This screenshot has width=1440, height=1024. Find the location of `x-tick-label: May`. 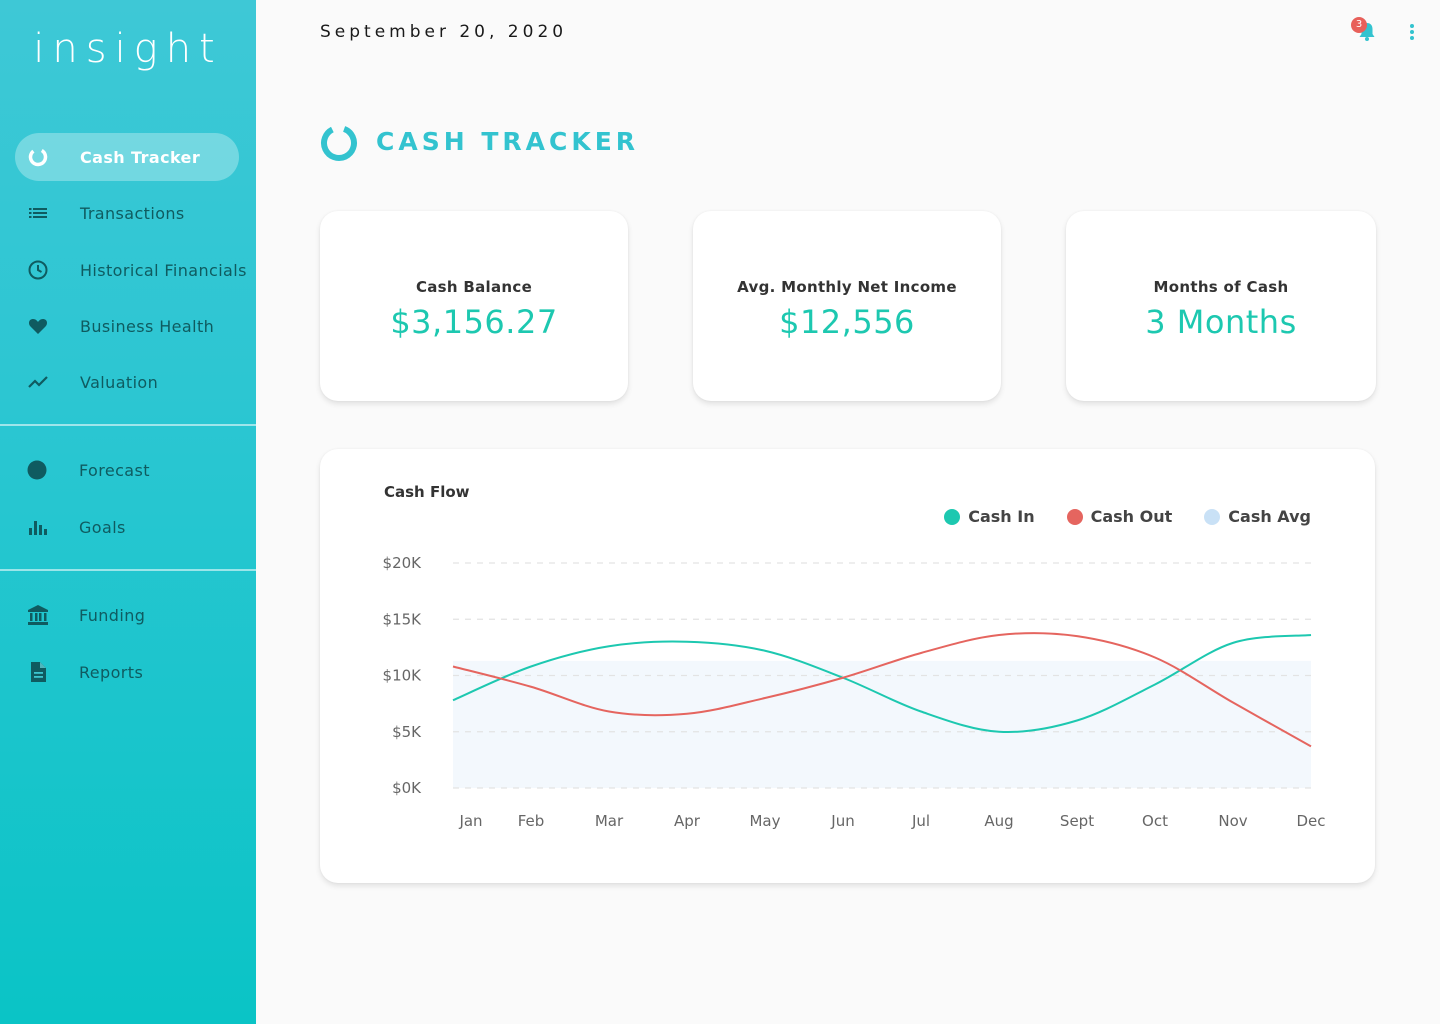

x-tick-label: May is located at coordinates (764, 821).